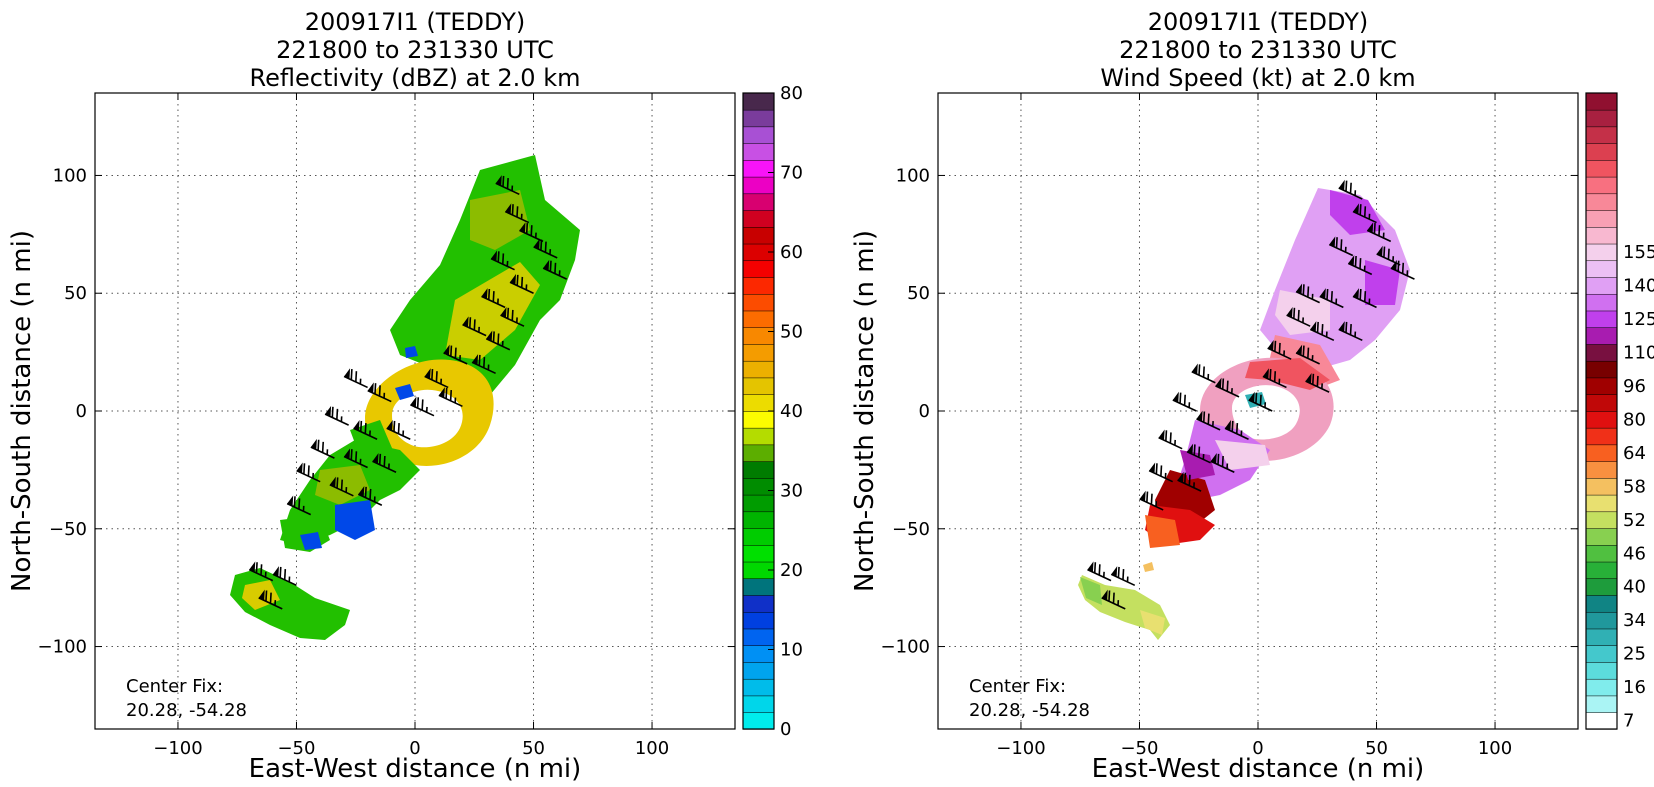 The image size is (1654, 787). Describe the element at coordinates (1139, 748) in the screenshot. I see `right-x-tick-label: −50` at that location.